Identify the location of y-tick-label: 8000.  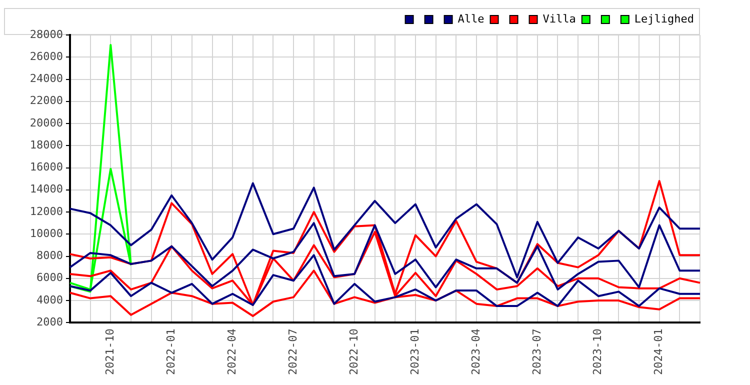
(49, 255).